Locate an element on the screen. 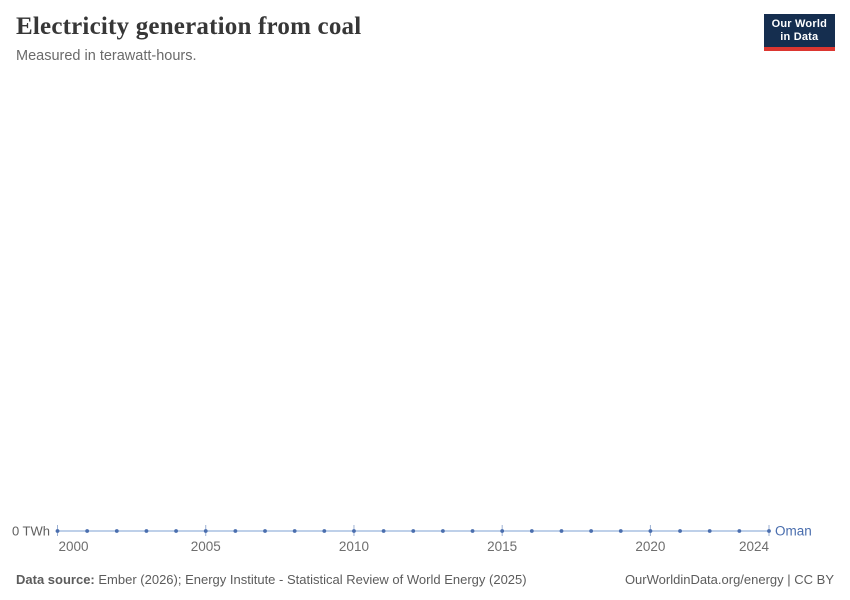 This screenshot has height=600, width=850. entity-label: Oman is located at coordinates (793, 531).